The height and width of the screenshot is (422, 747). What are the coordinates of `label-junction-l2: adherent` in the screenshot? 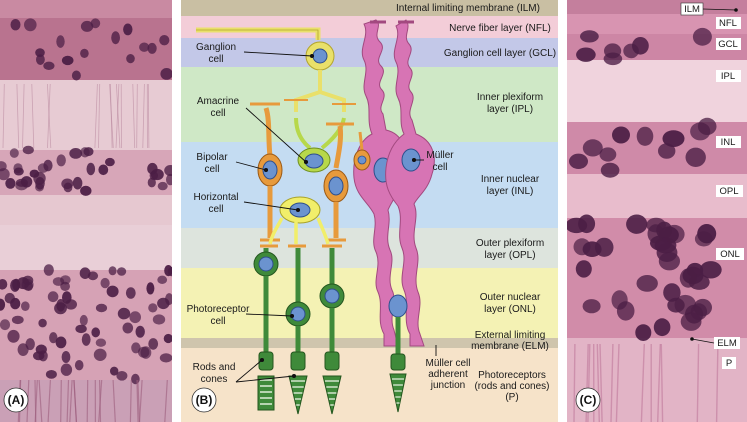 It's located at (448, 374).